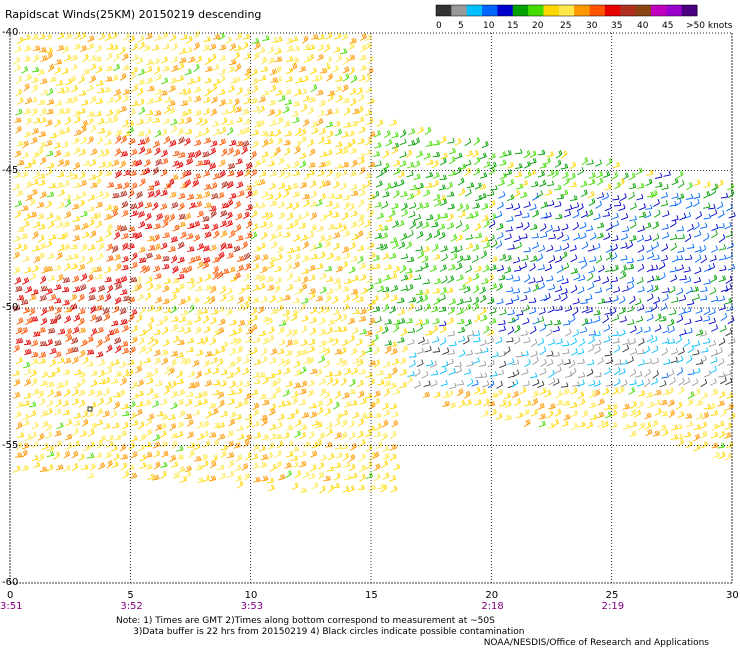 This screenshot has width=740, height=650. What do you see at coordinates (251, 595) in the screenshot?
I see `x-tick-label: 10` at bounding box center [251, 595].